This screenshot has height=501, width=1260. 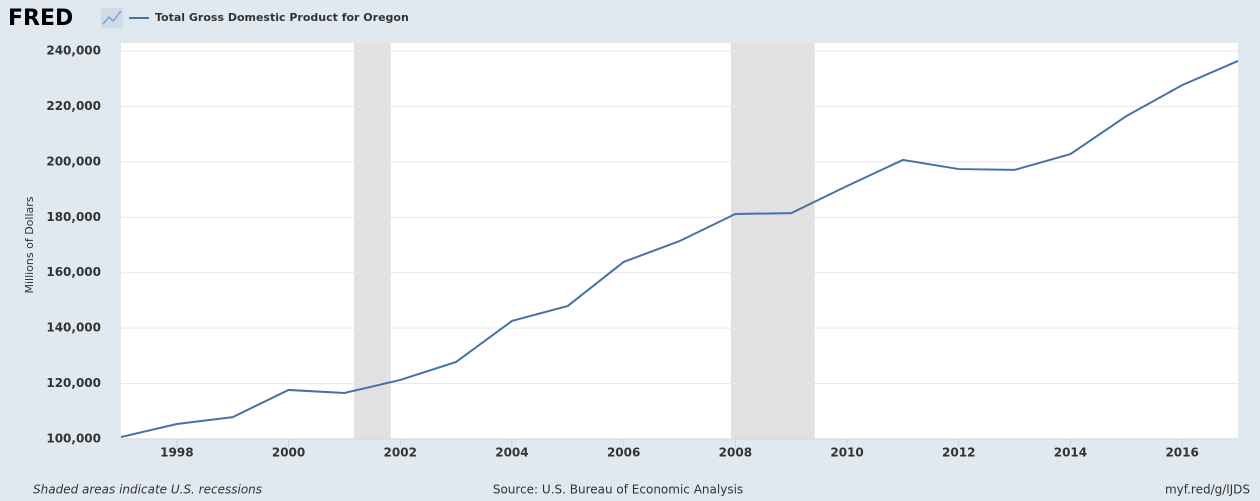 I want to click on legend-label: Total Gross Domestic Product for Oregon, so click(x=282, y=17).